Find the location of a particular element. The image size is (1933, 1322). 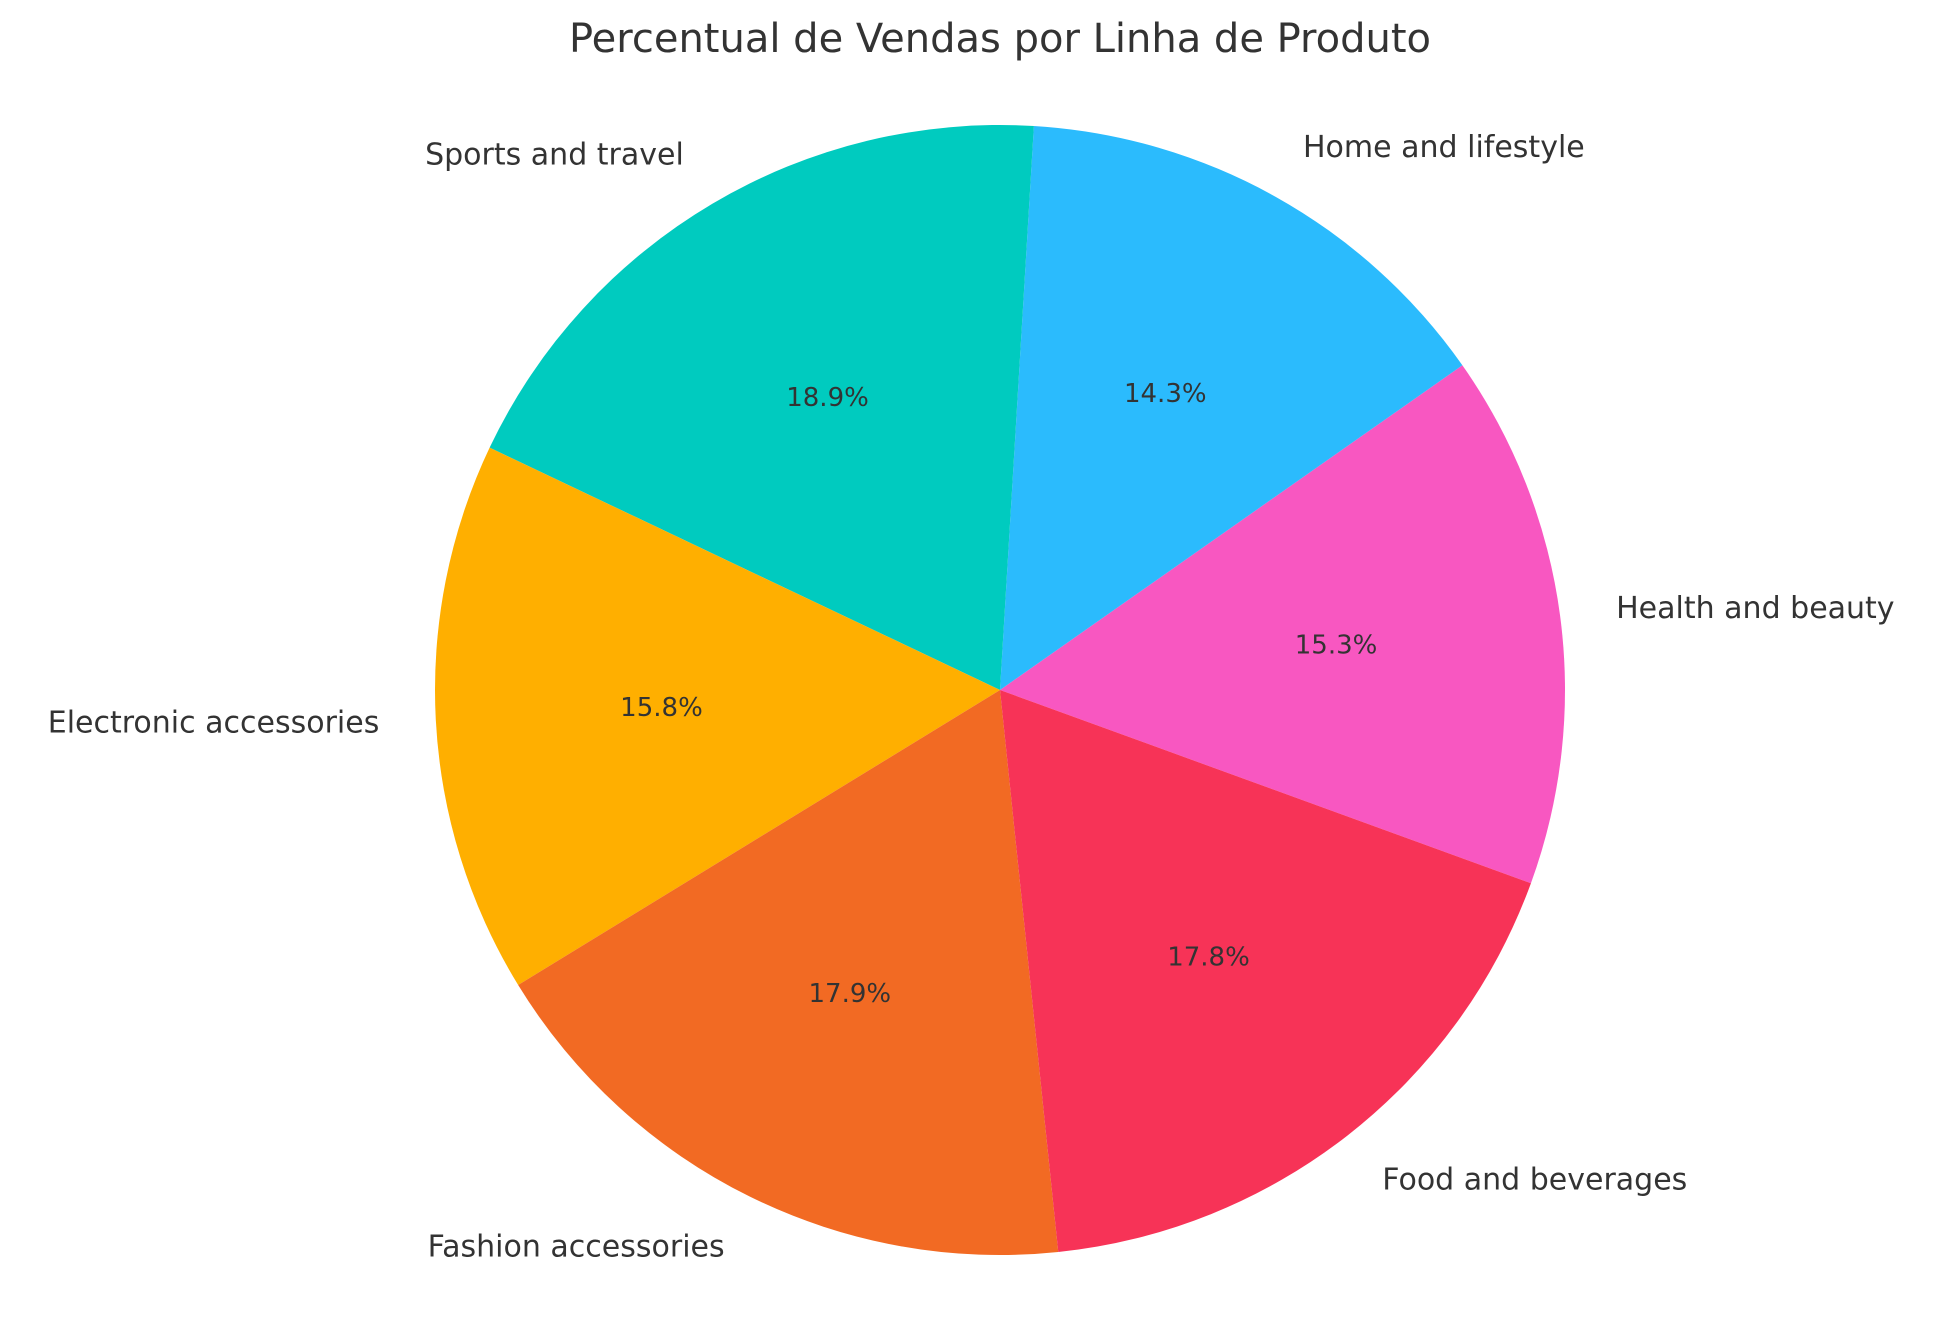

pct-label-food-and-beverages: 17.8% is located at coordinates (1208, 957).